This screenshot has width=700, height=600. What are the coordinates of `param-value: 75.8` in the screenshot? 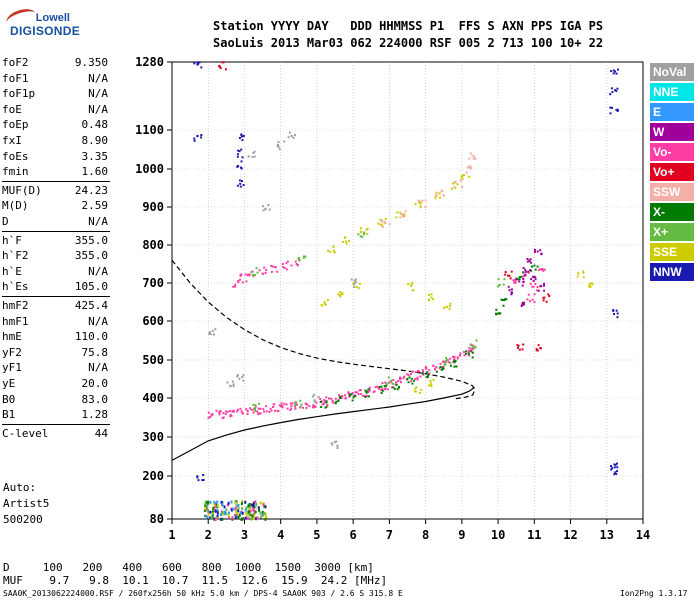 It's located at (95, 352).